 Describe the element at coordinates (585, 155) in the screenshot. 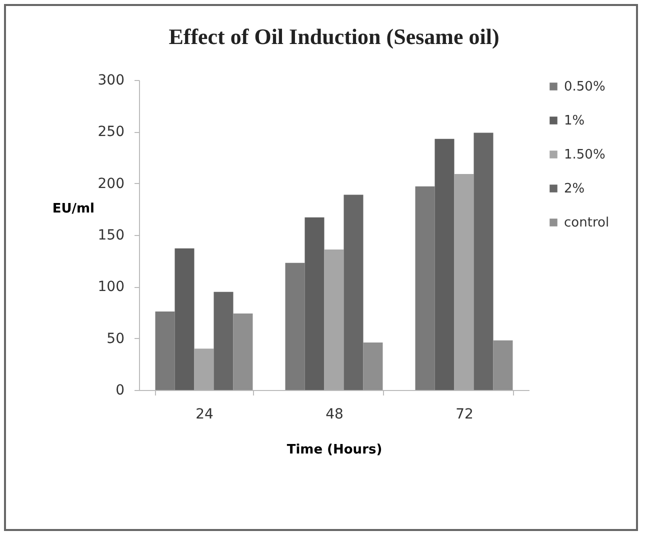

I see `legend-label: 1.50%` at that location.